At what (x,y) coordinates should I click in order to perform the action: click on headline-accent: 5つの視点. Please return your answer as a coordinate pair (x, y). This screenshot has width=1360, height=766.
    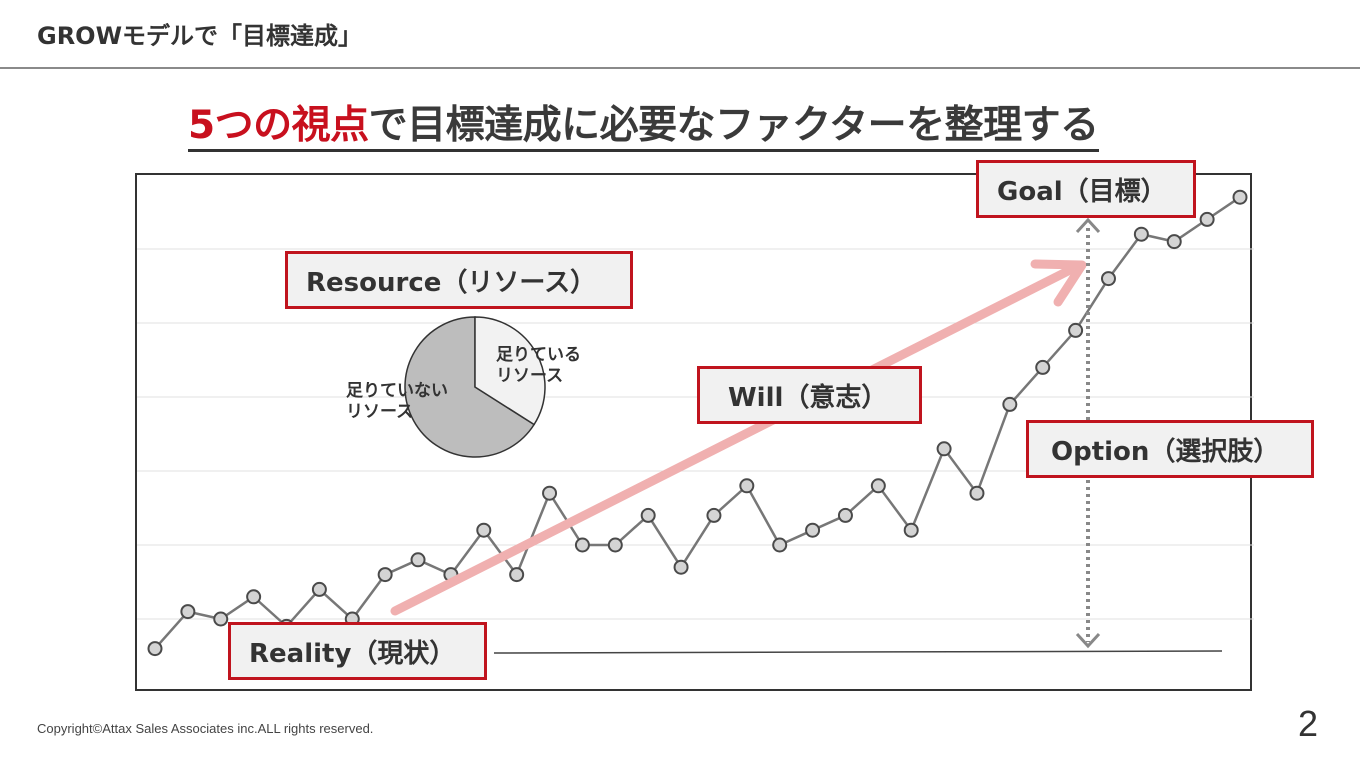
    Looking at the image, I should click on (278, 125).